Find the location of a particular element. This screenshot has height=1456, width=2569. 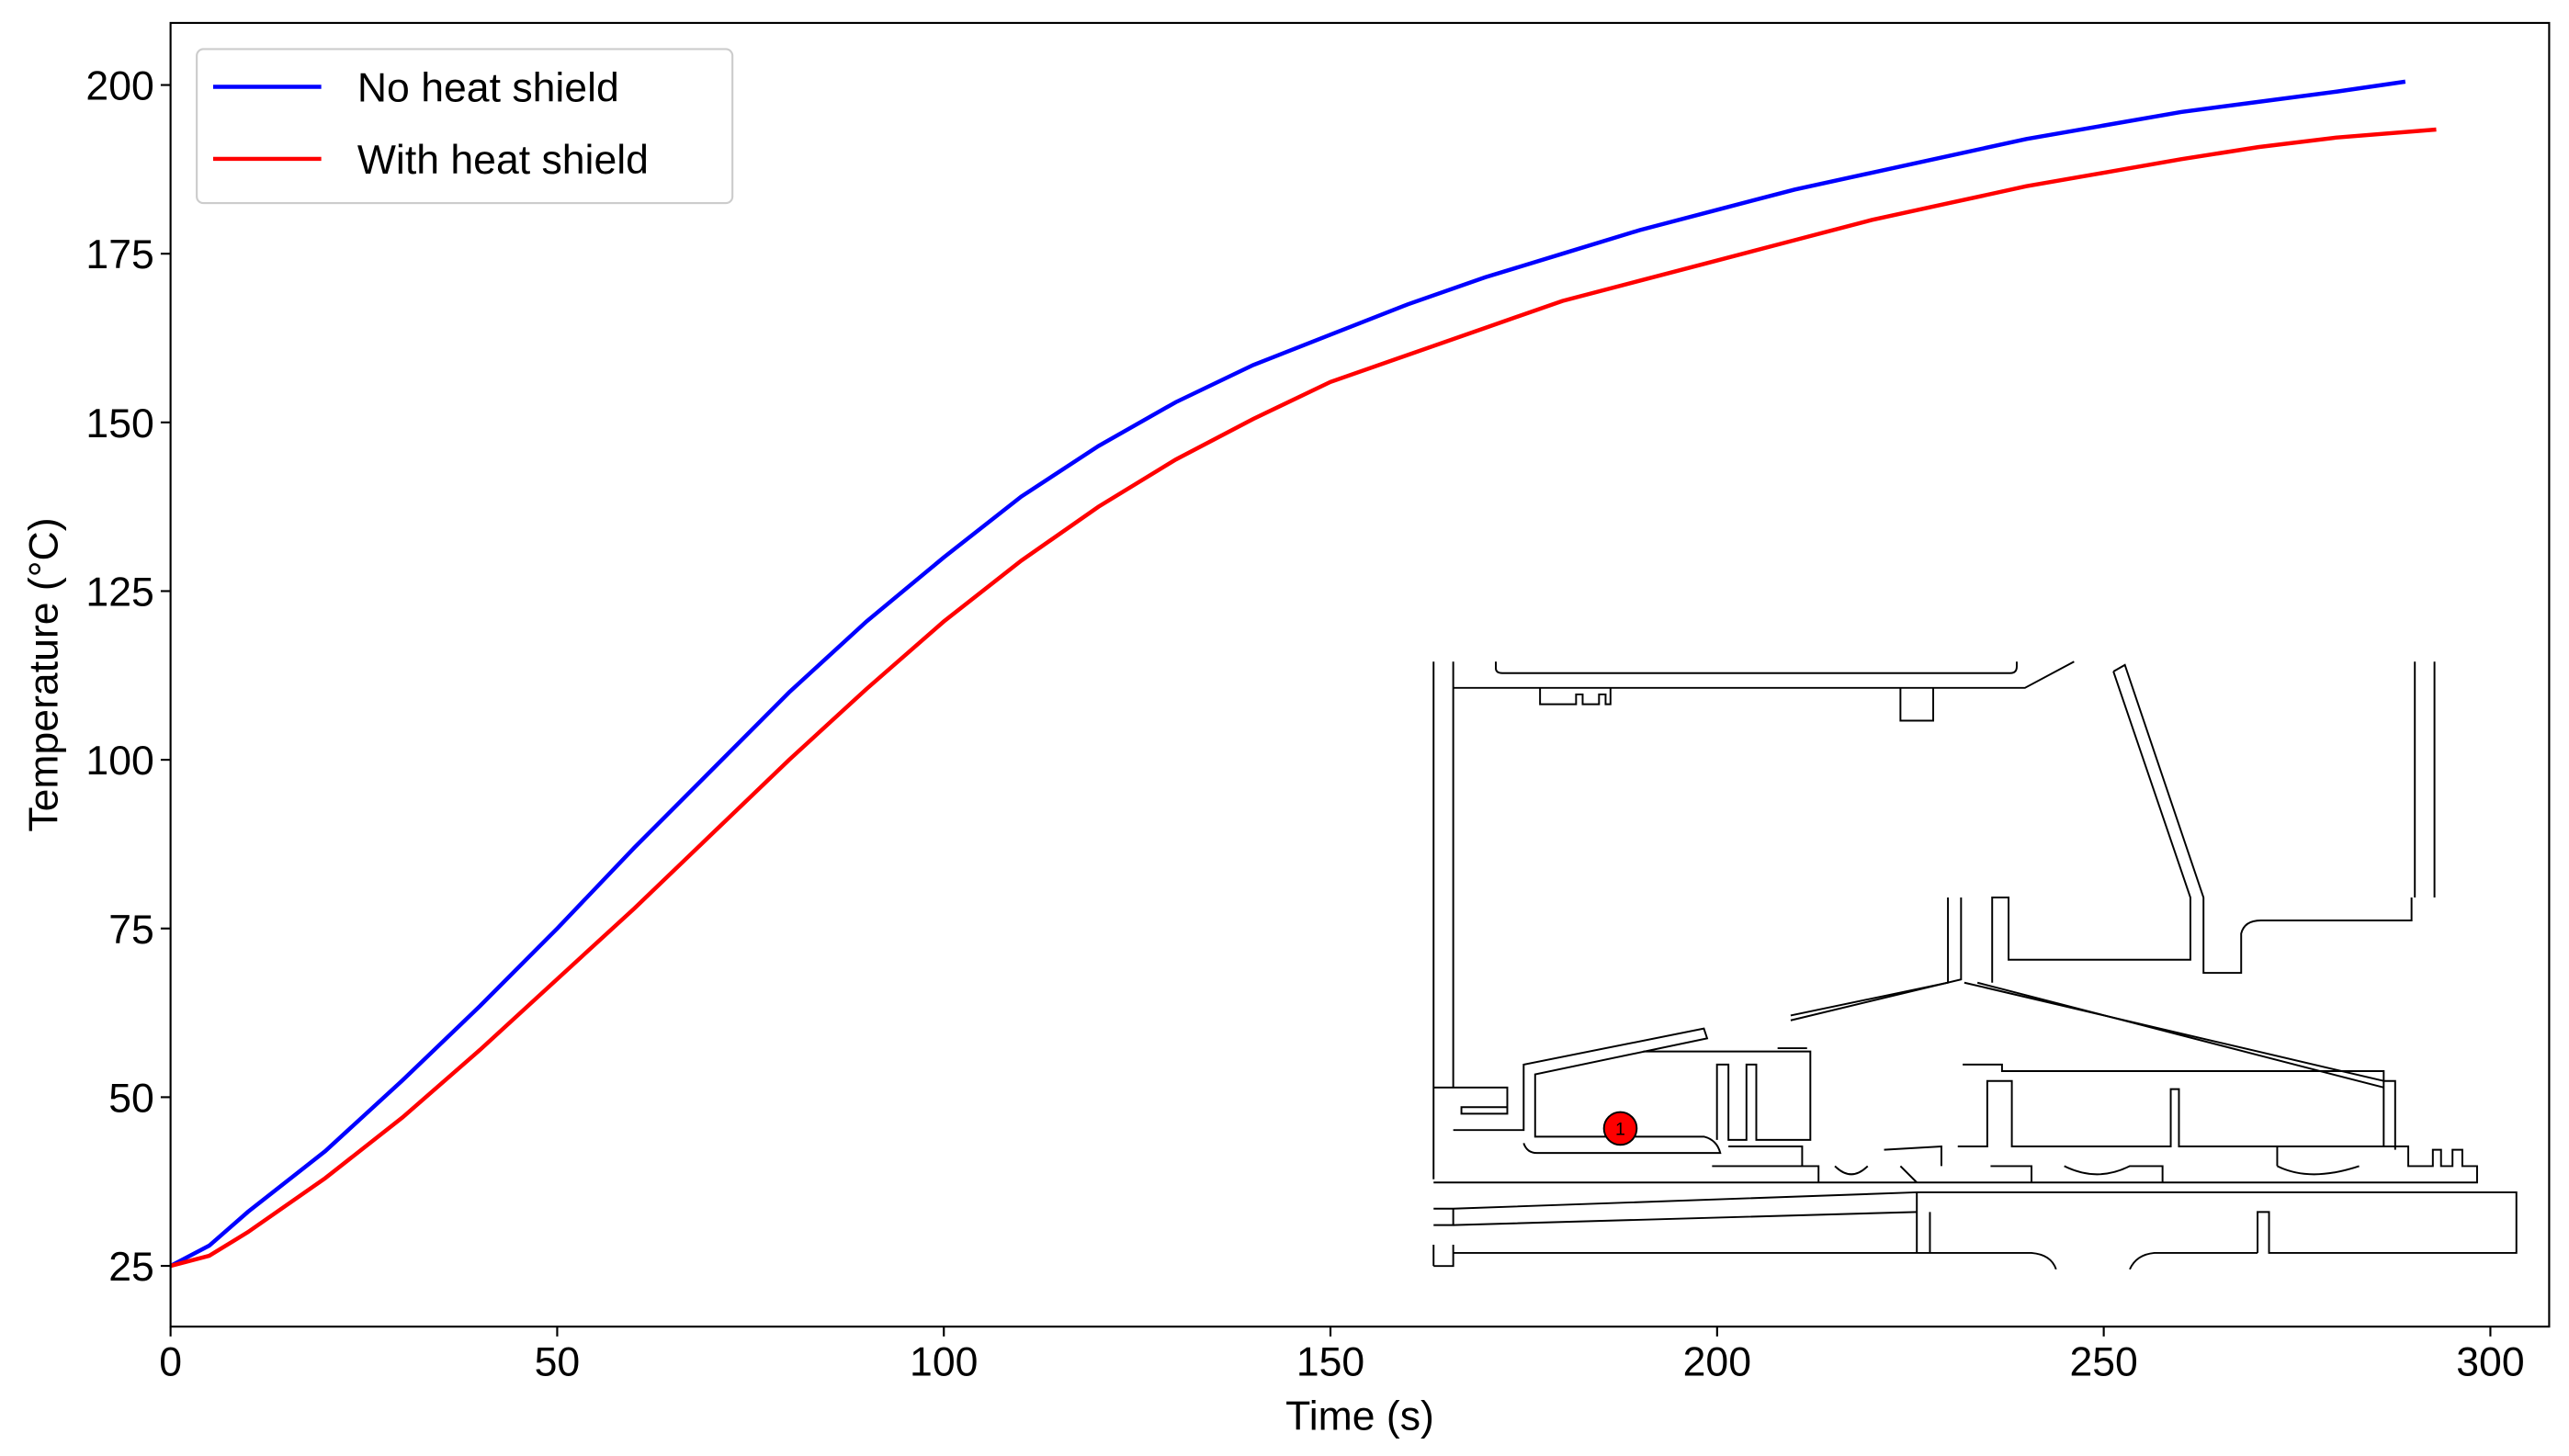

legend-label: With heat shield is located at coordinates (503, 160).